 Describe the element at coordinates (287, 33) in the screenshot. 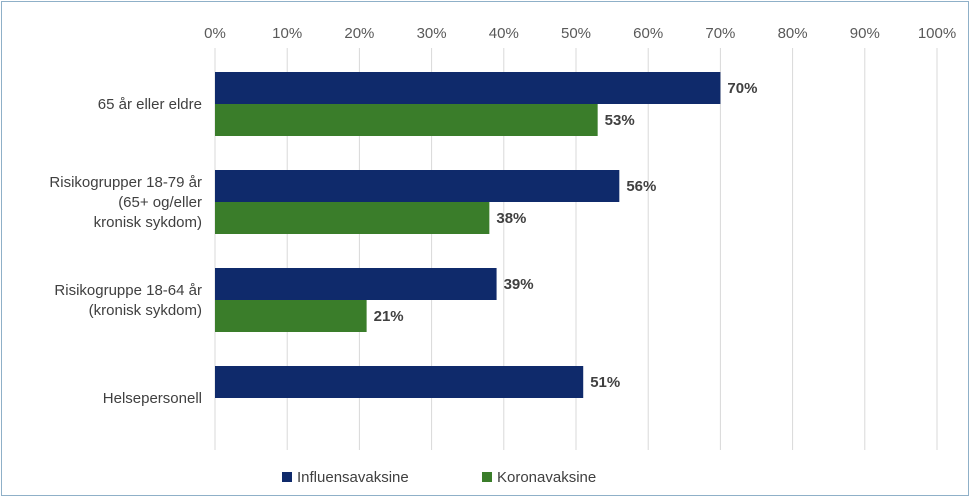

I see `x-tick-label: 10%` at that location.